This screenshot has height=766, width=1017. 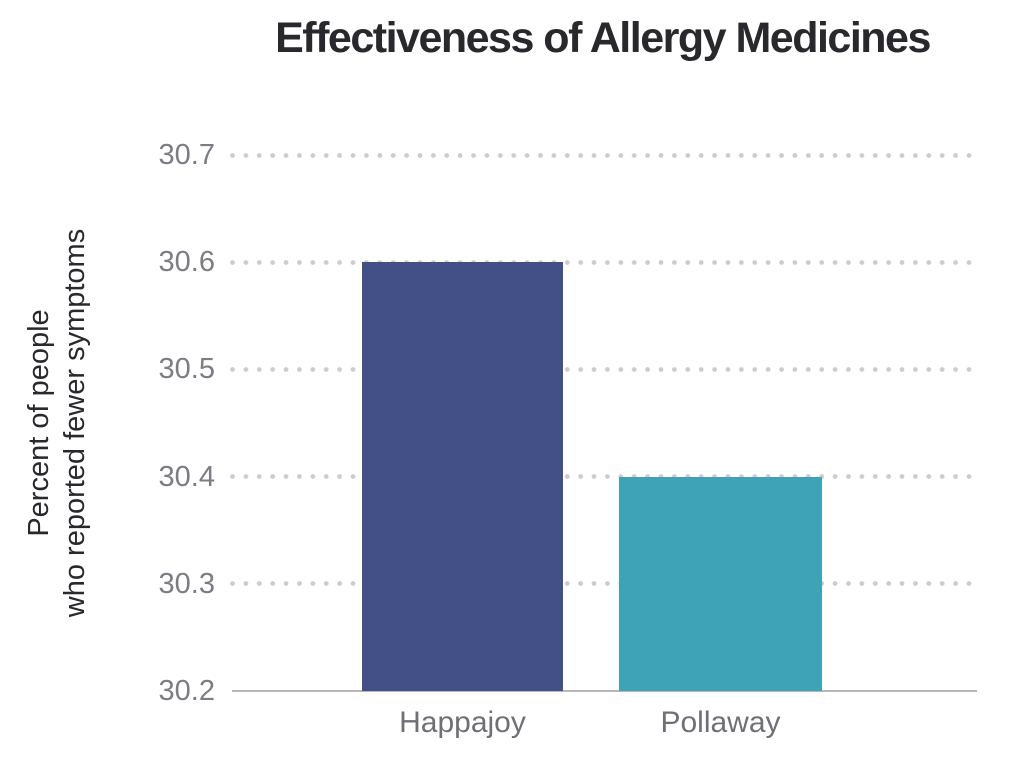 I want to click on y-tick-label-30.2: 30.2, so click(x=186, y=691).